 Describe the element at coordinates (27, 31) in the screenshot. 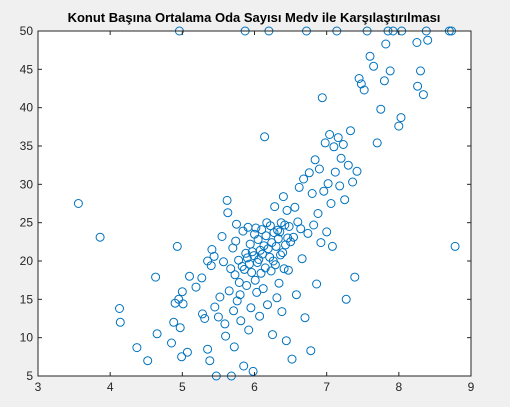

I see `y-tick-label: 50` at that location.